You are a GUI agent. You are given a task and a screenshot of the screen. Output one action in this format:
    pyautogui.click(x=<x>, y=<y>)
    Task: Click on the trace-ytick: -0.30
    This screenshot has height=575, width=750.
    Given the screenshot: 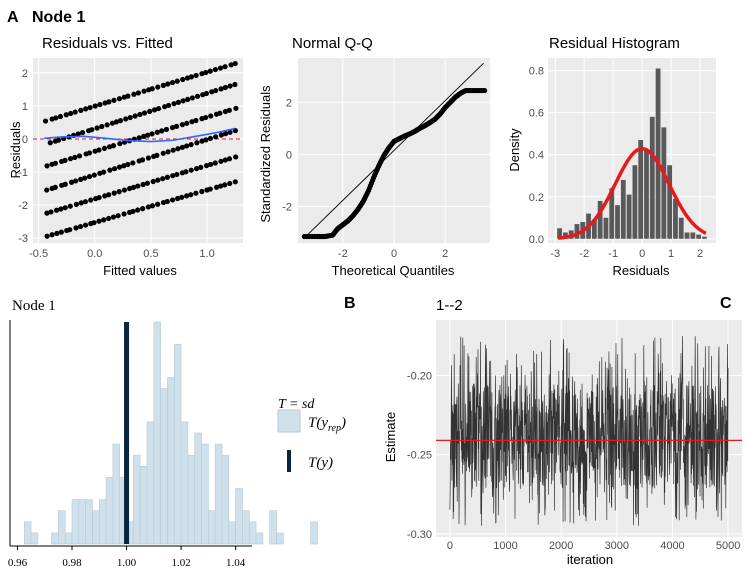 What is the action you would take?
    pyautogui.click(x=419, y=535)
    